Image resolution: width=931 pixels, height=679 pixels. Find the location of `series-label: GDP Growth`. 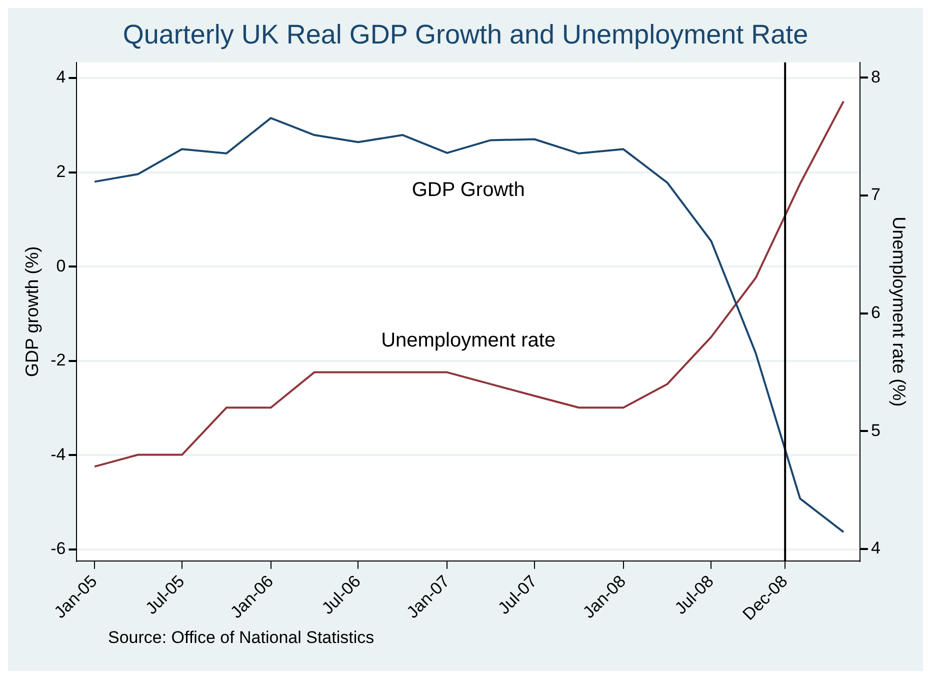

series-label: GDP Growth is located at coordinates (468, 189).